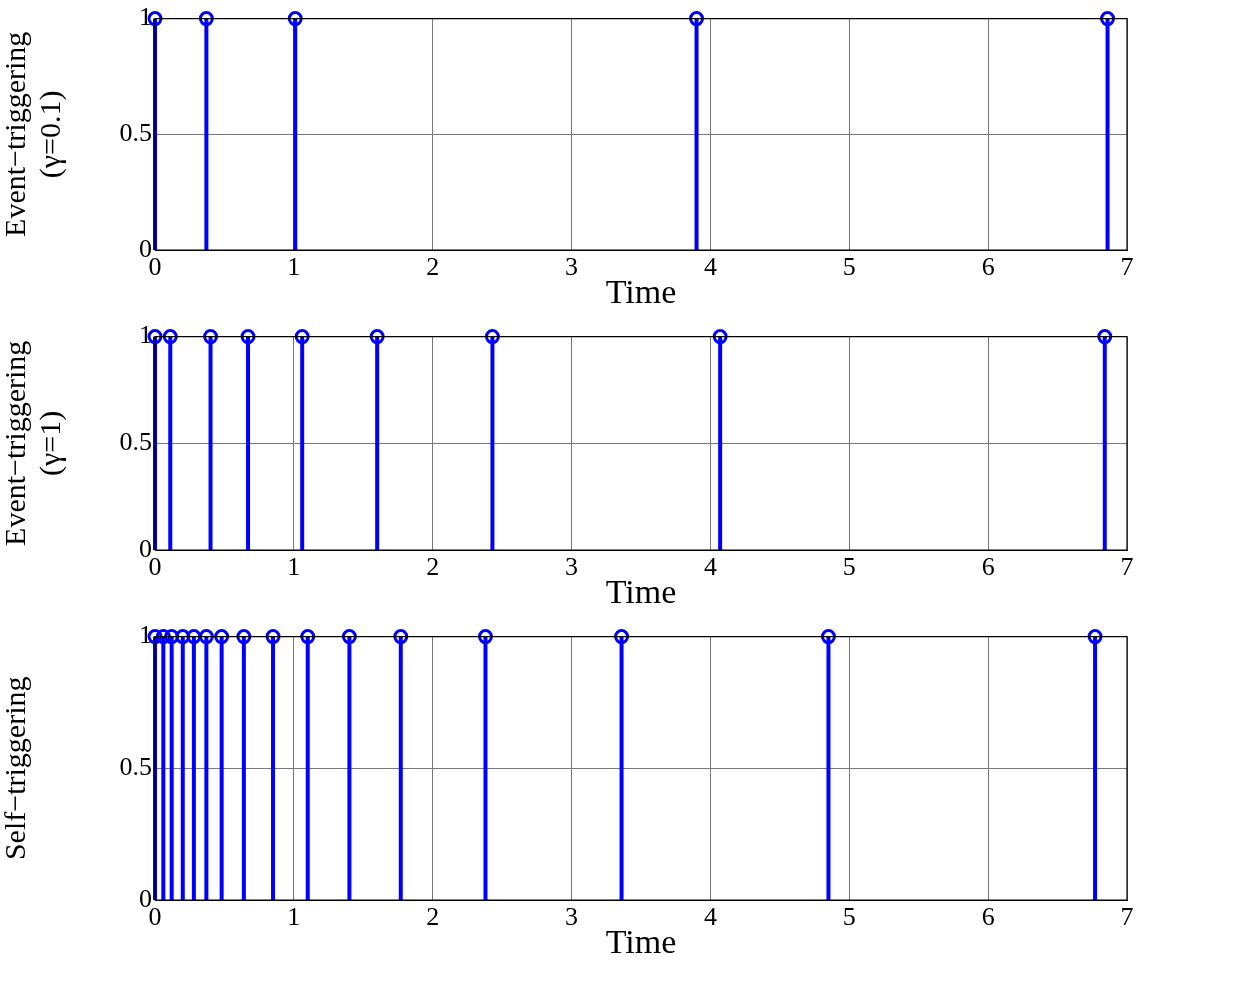  I want to click on y-axis-title: Self−triggering, so click(16, 768).